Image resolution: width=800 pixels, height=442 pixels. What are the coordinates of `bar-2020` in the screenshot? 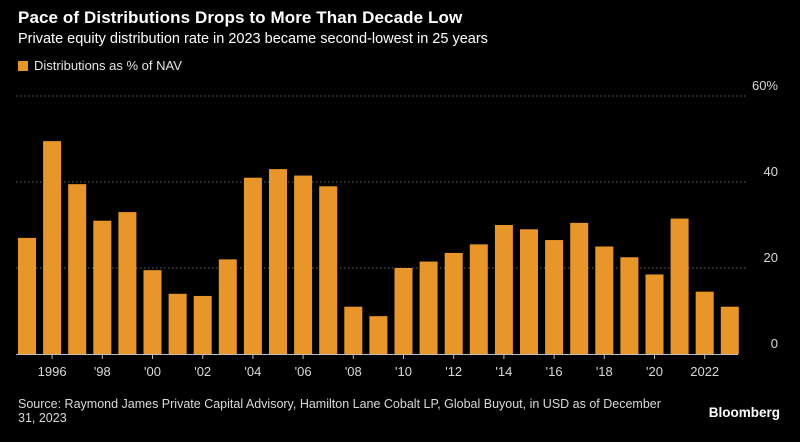 It's located at (654, 314).